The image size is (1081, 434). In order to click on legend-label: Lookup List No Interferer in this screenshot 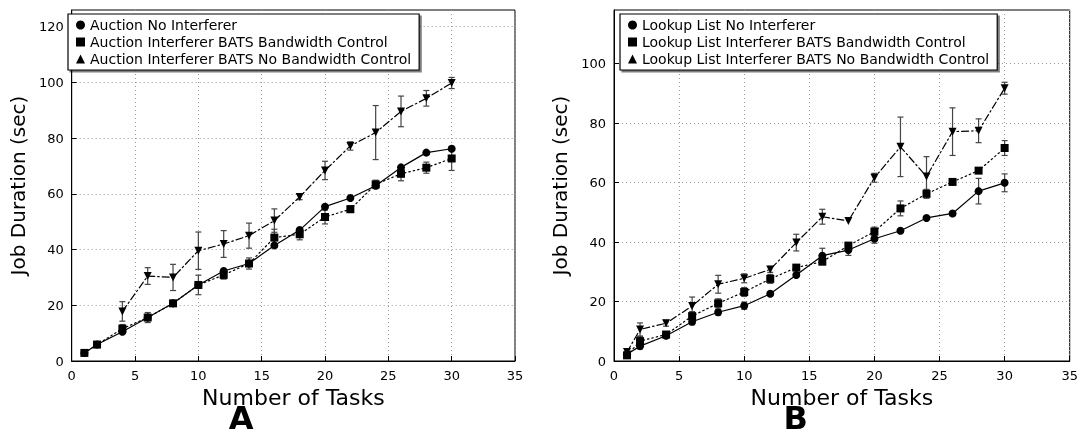, I will do `click(729, 25)`.